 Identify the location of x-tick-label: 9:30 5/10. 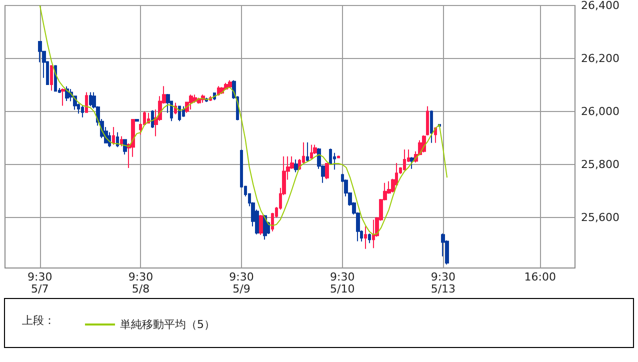
(342, 283).